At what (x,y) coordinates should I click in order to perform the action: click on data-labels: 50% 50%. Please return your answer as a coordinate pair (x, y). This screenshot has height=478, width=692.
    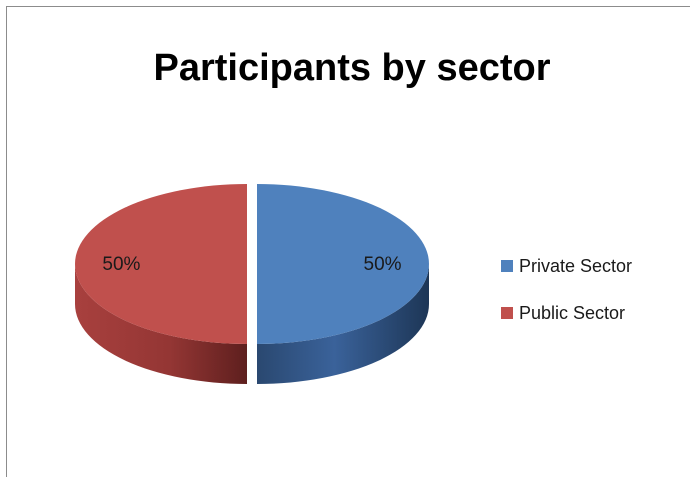
    Looking at the image, I should click on (251, 264).